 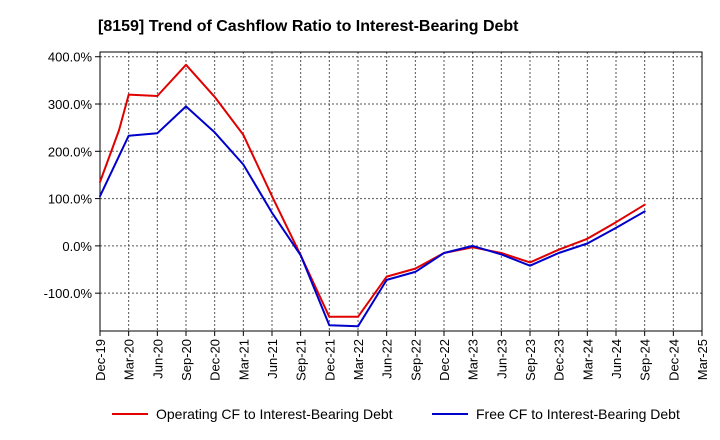 What do you see at coordinates (530, 360) in the screenshot?
I see `x-tick-label: Sep-23` at bounding box center [530, 360].